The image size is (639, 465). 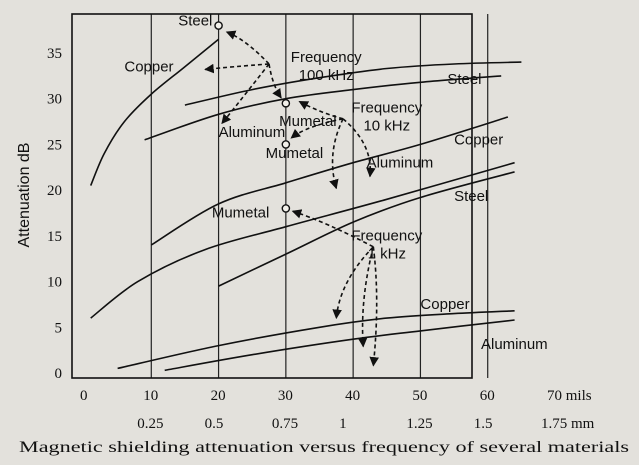 What do you see at coordinates (326, 66) in the screenshot?
I see `frequency-label-f100k: Frequency 100 kHz` at bounding box center [326, 66].